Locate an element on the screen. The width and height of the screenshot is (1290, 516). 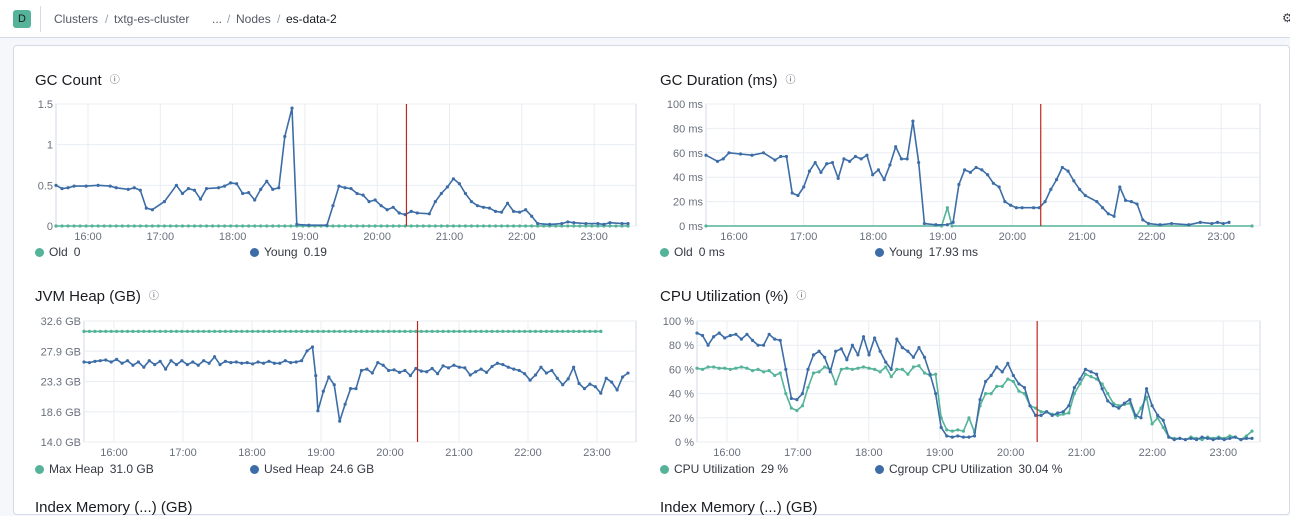
legend-item-cgroup-cpu-utilization: Cgroup CPU Utilization 30.04 % is located at coordinates (968, 469).